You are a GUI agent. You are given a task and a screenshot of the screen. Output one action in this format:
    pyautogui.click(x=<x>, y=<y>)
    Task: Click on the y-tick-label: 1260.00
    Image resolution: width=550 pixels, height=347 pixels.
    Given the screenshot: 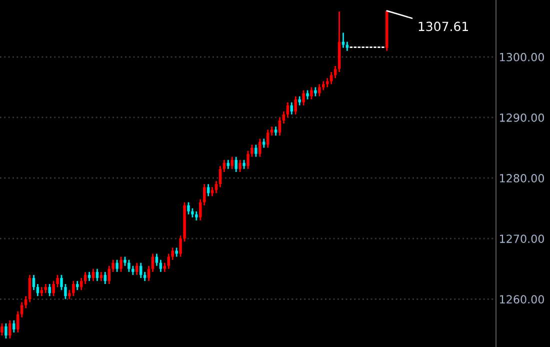 What is the action you would take?
    pyautogui.click(x=522, y=299)
    